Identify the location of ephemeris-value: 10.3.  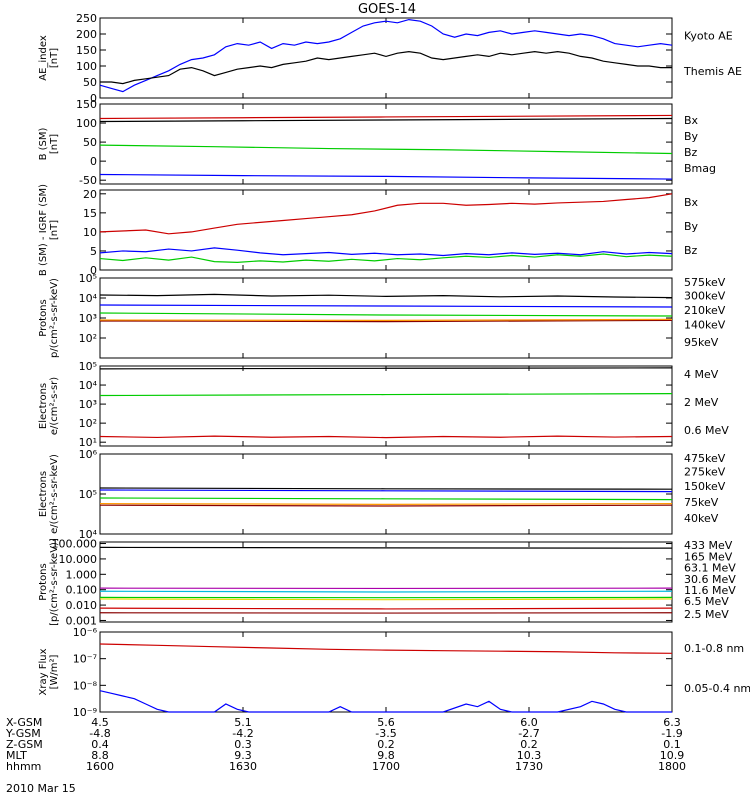
(529, 755).